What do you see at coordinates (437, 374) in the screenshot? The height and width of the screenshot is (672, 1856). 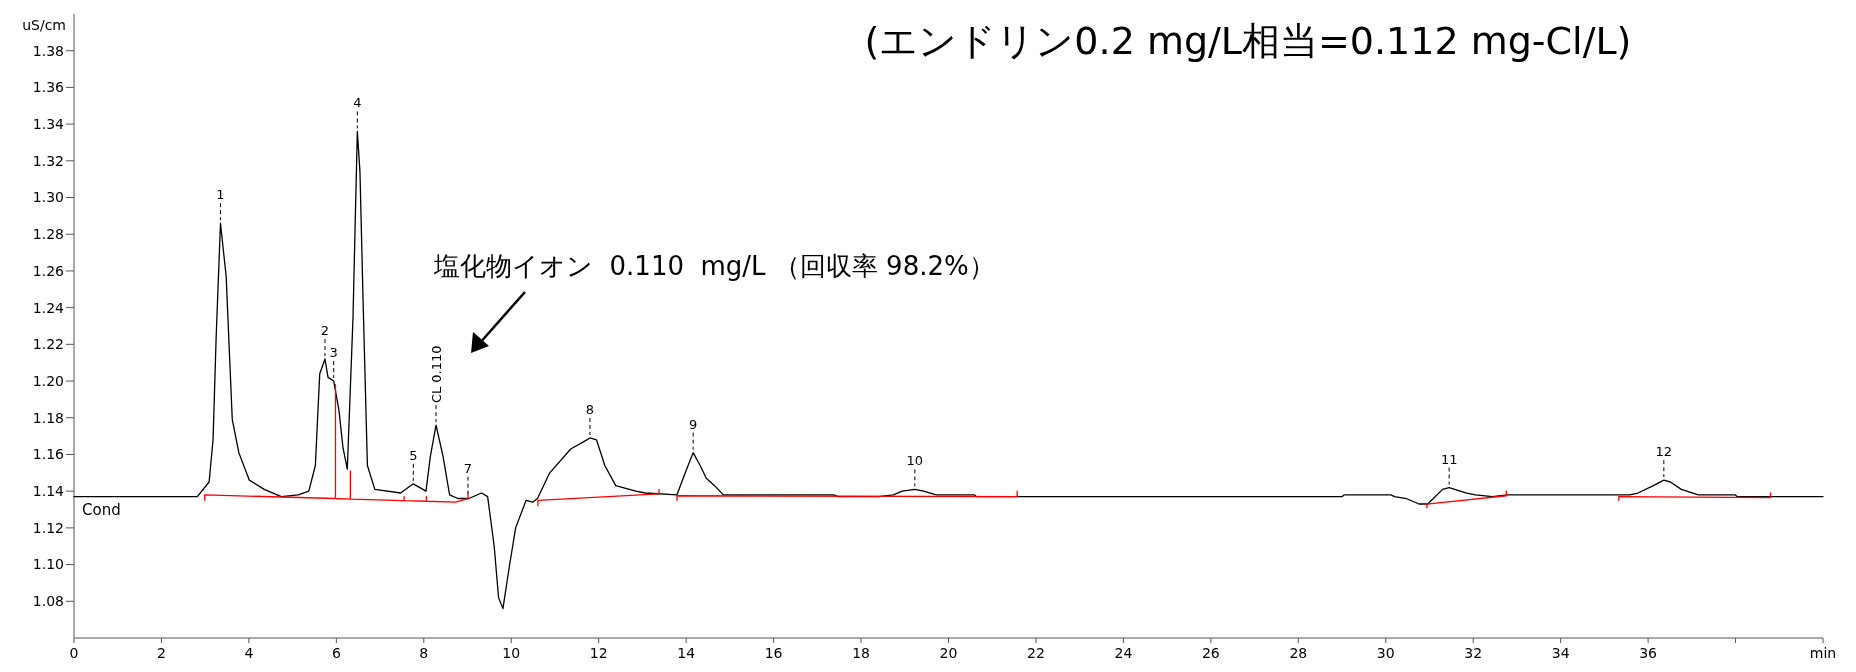 I see `annotation: CL 0.110` at bounding box center [437, 374].